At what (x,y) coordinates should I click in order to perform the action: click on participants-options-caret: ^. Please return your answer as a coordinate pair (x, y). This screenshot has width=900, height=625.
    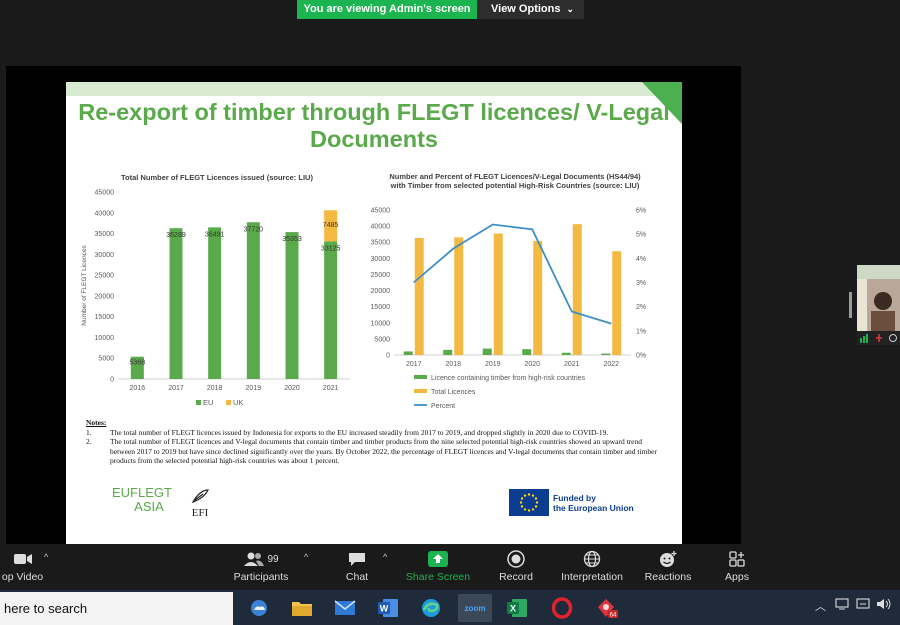
    Looking at the image, I should click on (306, 557).